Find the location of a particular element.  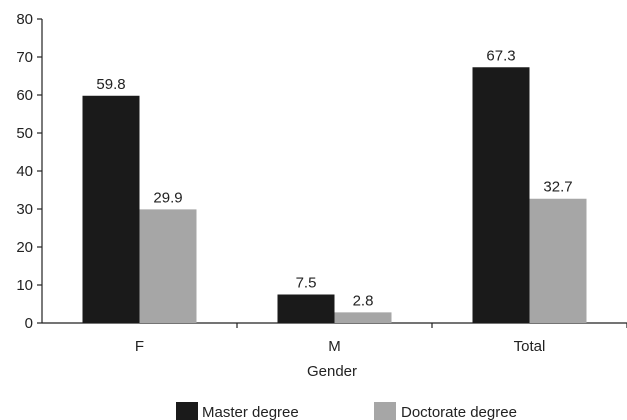

y-tick-label: 40 is located at coordinates (24, 171).